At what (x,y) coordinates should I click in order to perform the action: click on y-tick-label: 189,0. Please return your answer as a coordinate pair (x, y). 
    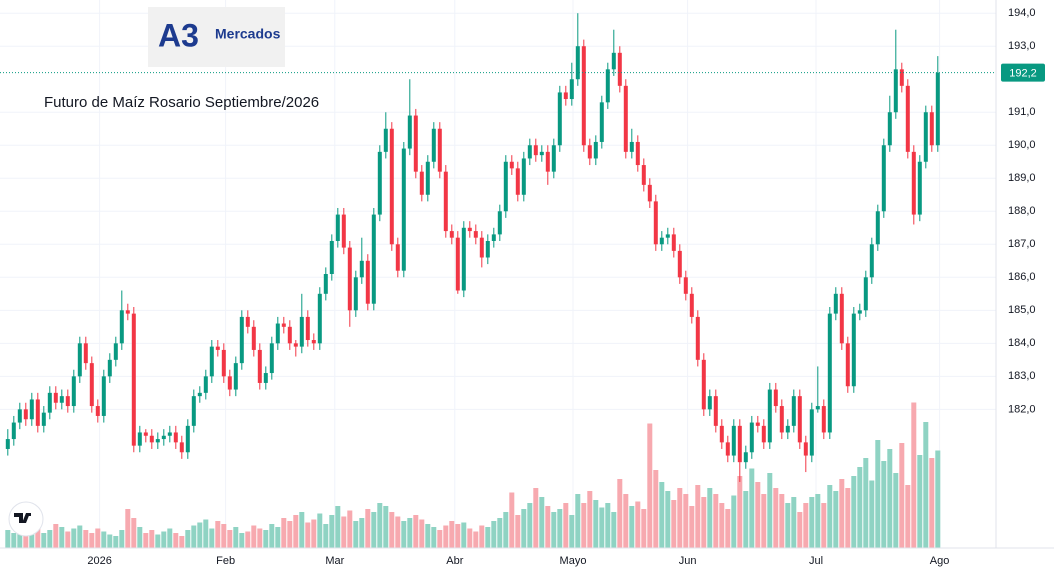
    Looking at the image, I should click on (1022, 178).